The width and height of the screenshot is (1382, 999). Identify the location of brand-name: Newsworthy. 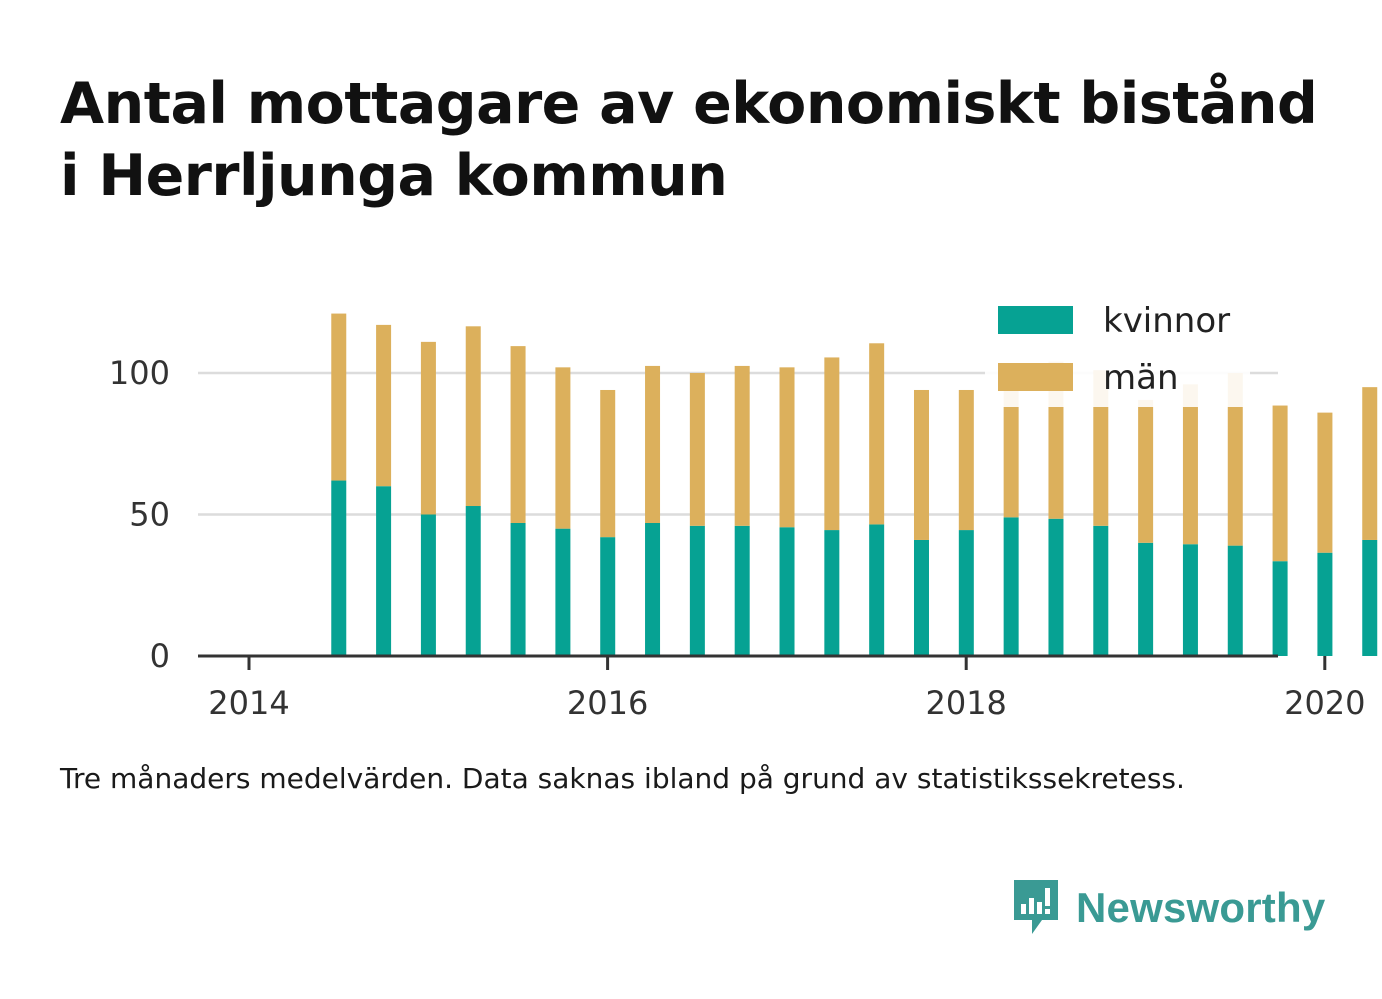
(1201, 907).